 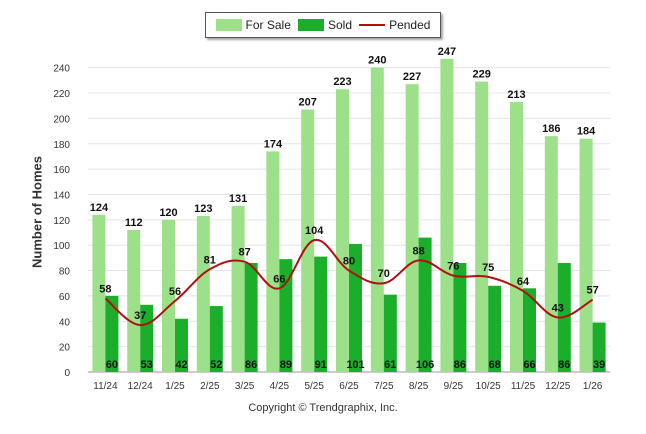 I want to click on label-sold-7: 101, so click(x=355, y=365).